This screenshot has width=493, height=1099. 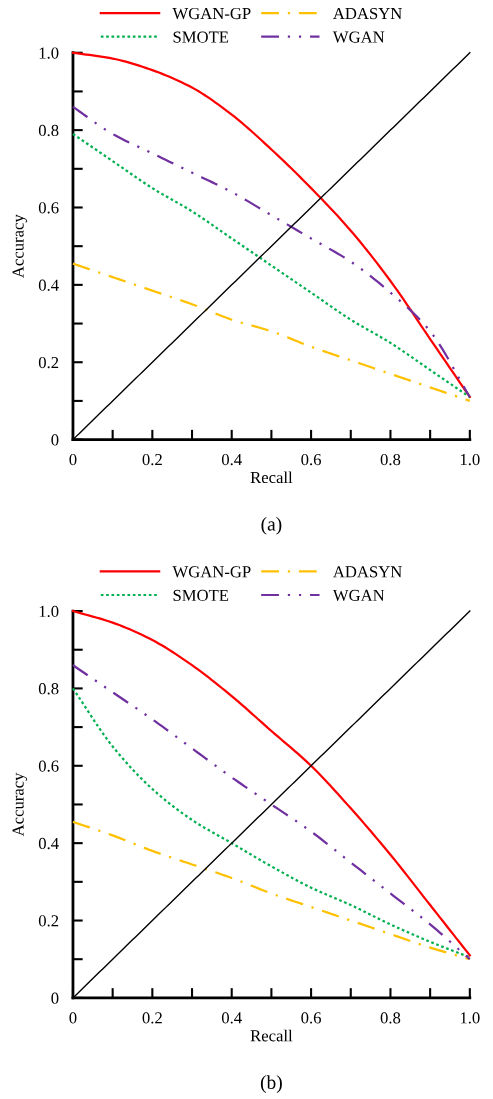 What do you see at coordinates (271, 525) in the screenshot?
I see `text: (a)` at bounding box center [271, 525].